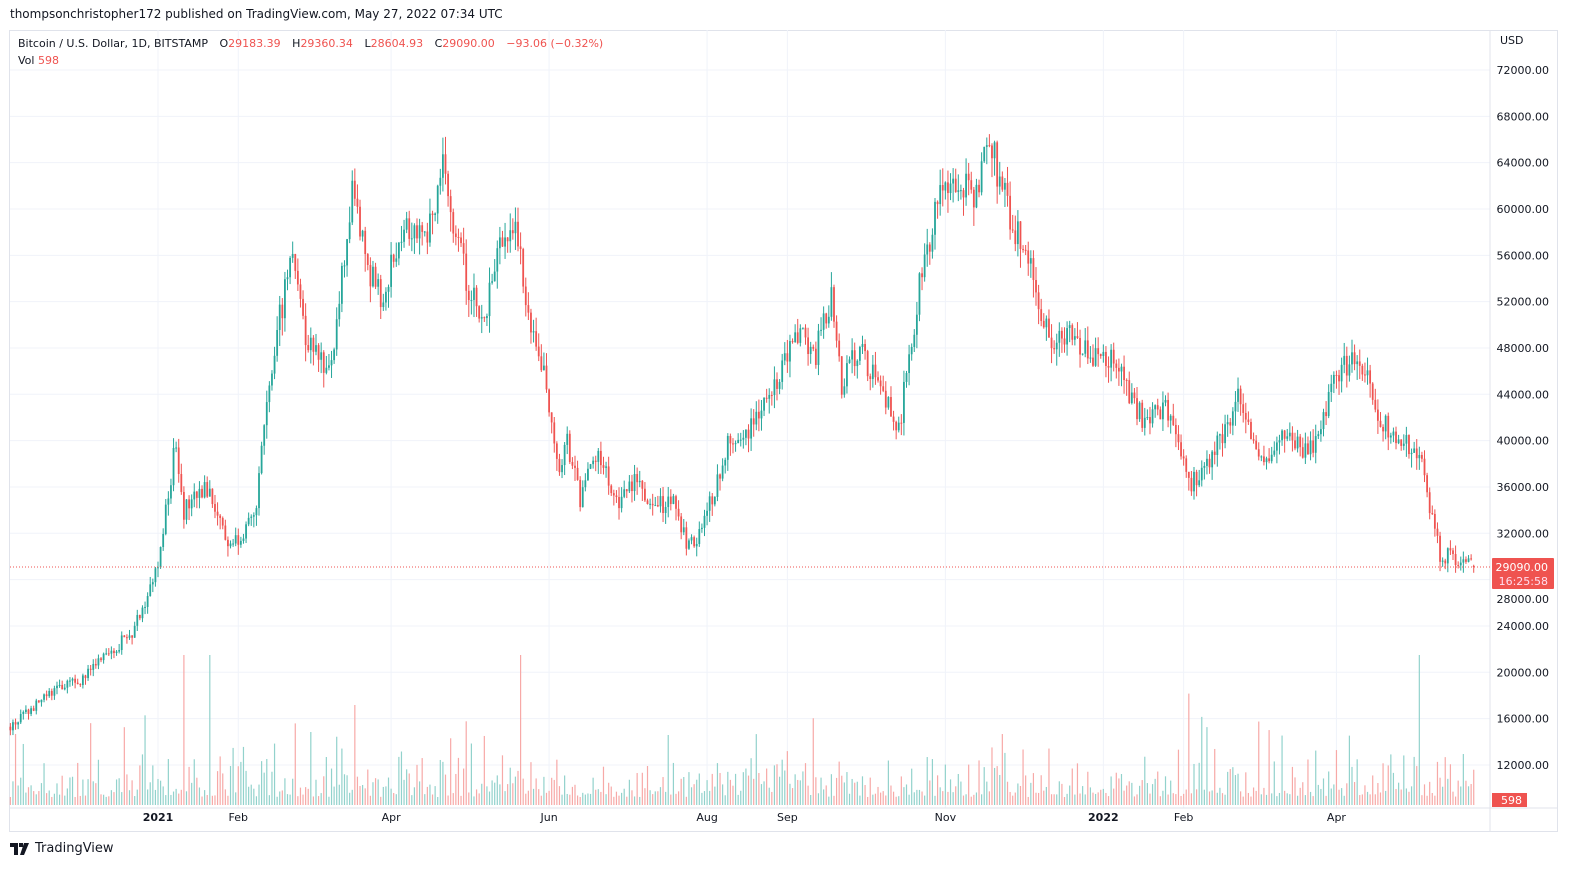 This screenshot has height=873, width=1578. I want to click on volume-value: 598, so click(48, 60).